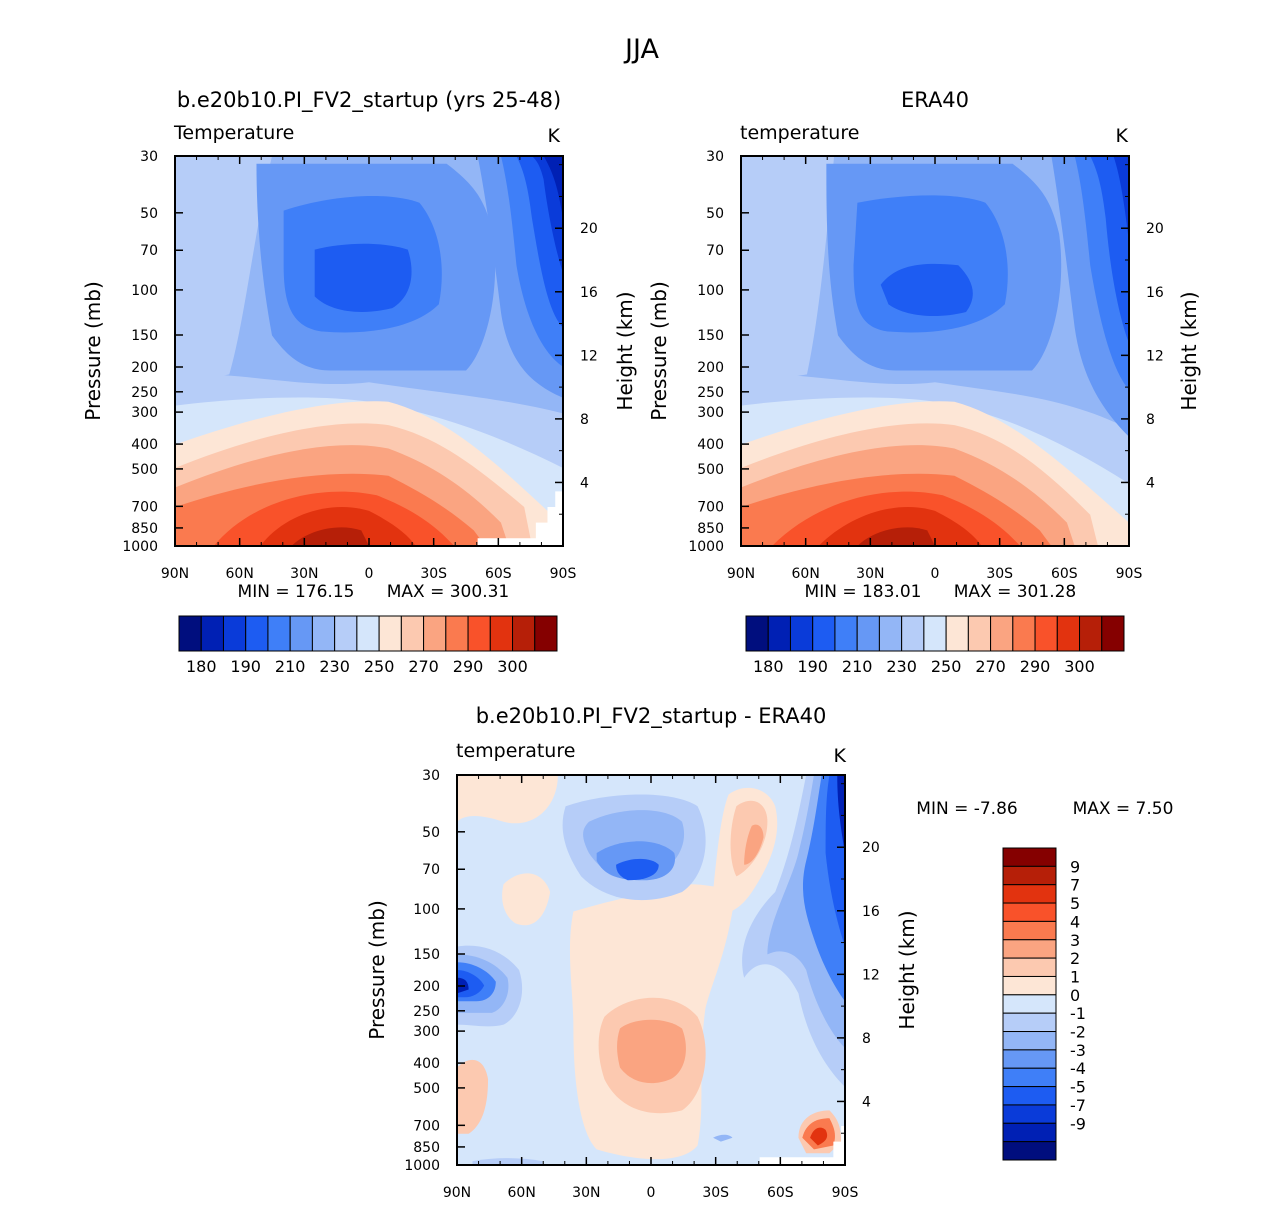 The image size is (1285, 1206). Describe the element at coordinates (866, 1039) in the screenshot. I see `height-tick-label: 8` at that location.